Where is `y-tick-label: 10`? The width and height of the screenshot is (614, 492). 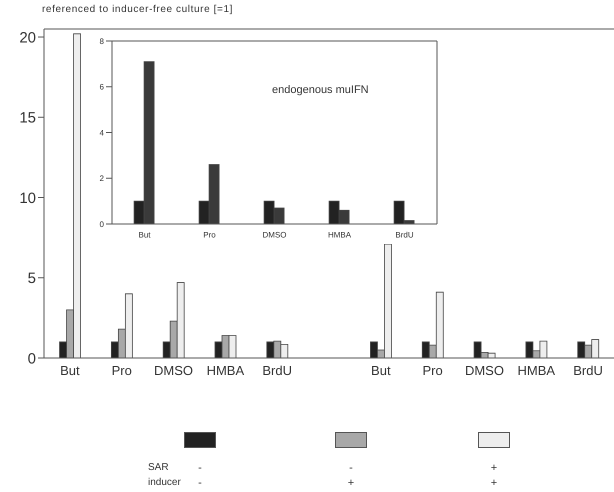
y-tick-label: 10 is located at coordinates (27, 198).